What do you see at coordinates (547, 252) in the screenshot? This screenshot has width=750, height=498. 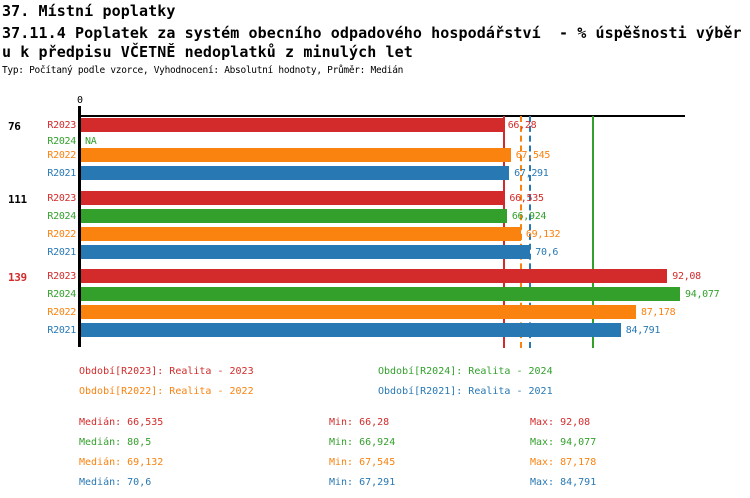 I see `bar-value-label: 70,6` at bounding box center [547, 252].